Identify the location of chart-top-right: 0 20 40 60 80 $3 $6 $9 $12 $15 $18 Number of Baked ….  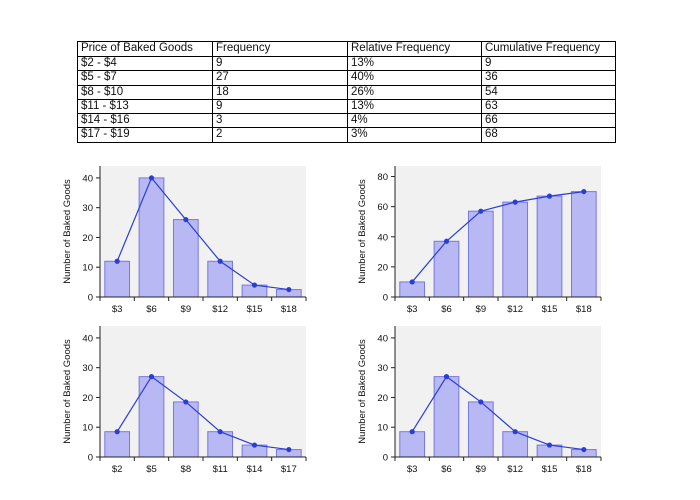
(479, 240).